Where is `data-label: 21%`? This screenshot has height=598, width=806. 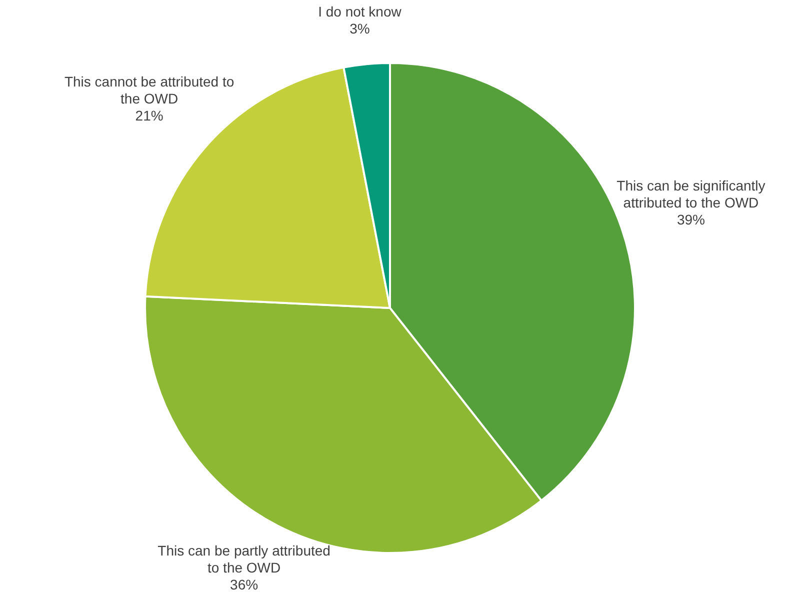 data-label: 21% is located at coordinates (149, 115).